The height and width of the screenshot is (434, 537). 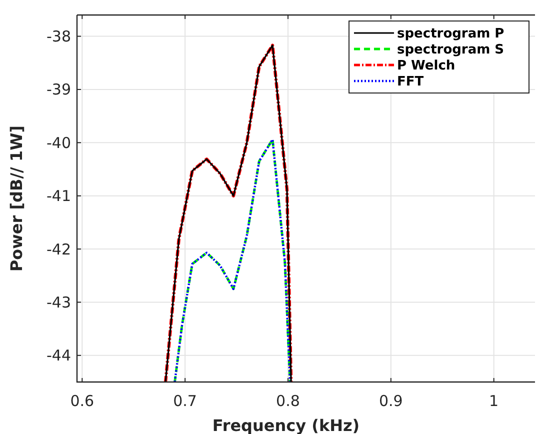 What do you see at coordinates (16, 198) in the screenshot?
I see `y-axis-title: Power [dB// 1W]` at bounding box center [16, 198].